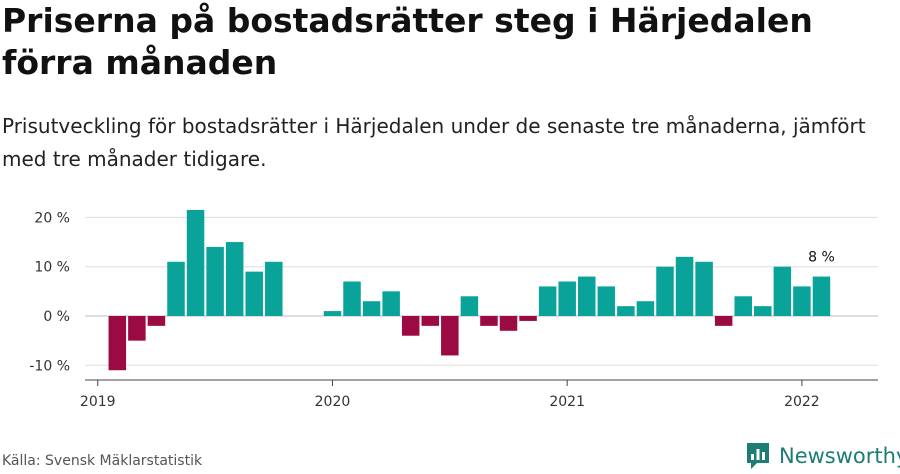  Describe the element at coordinates (839, 456) in the screenshot. I see `brand-name: Newsworthy` at that location.